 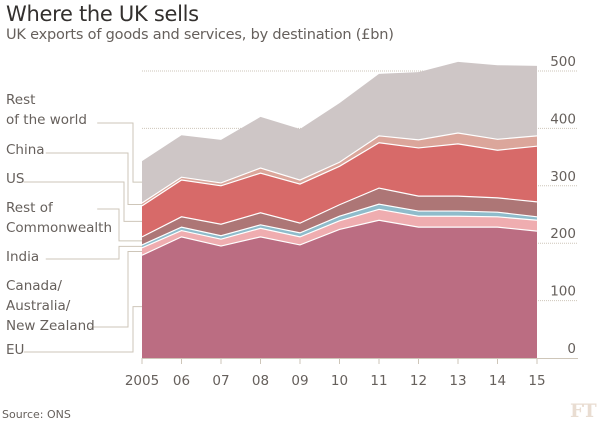 I want to click on area-india, so click(x=339, y=226).